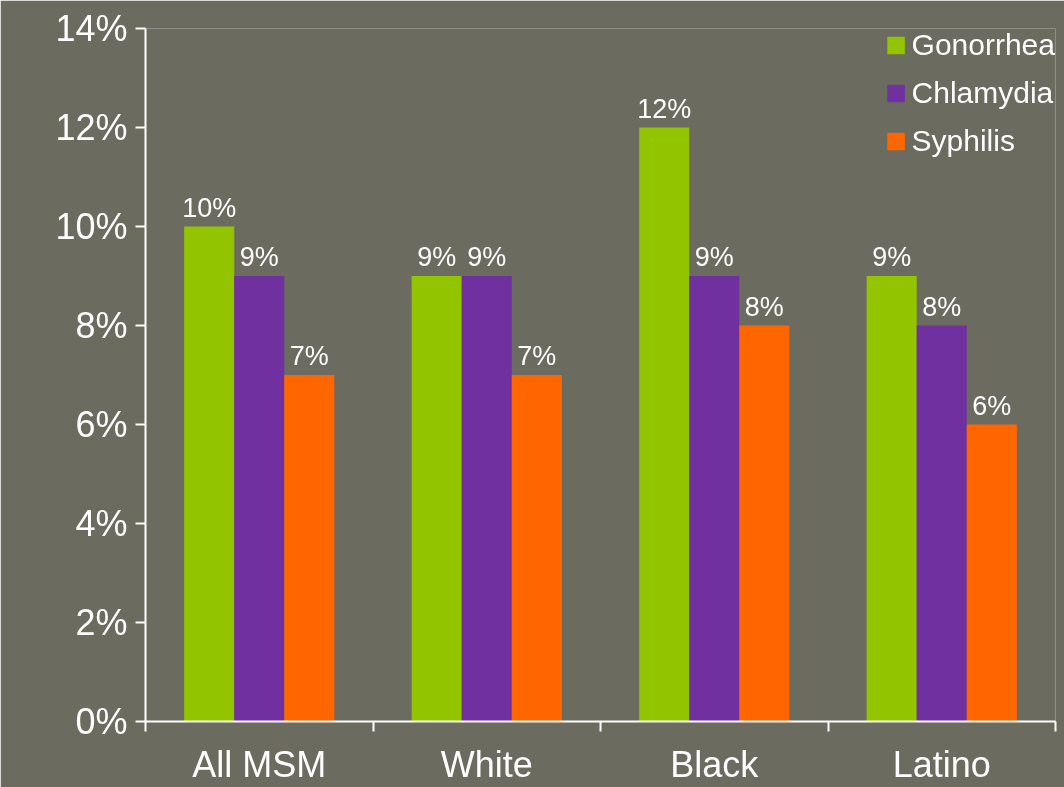  Describe the element at coordinates (259, 764) in the screenshot. I see `x-tick-label: All MSM` at that location.